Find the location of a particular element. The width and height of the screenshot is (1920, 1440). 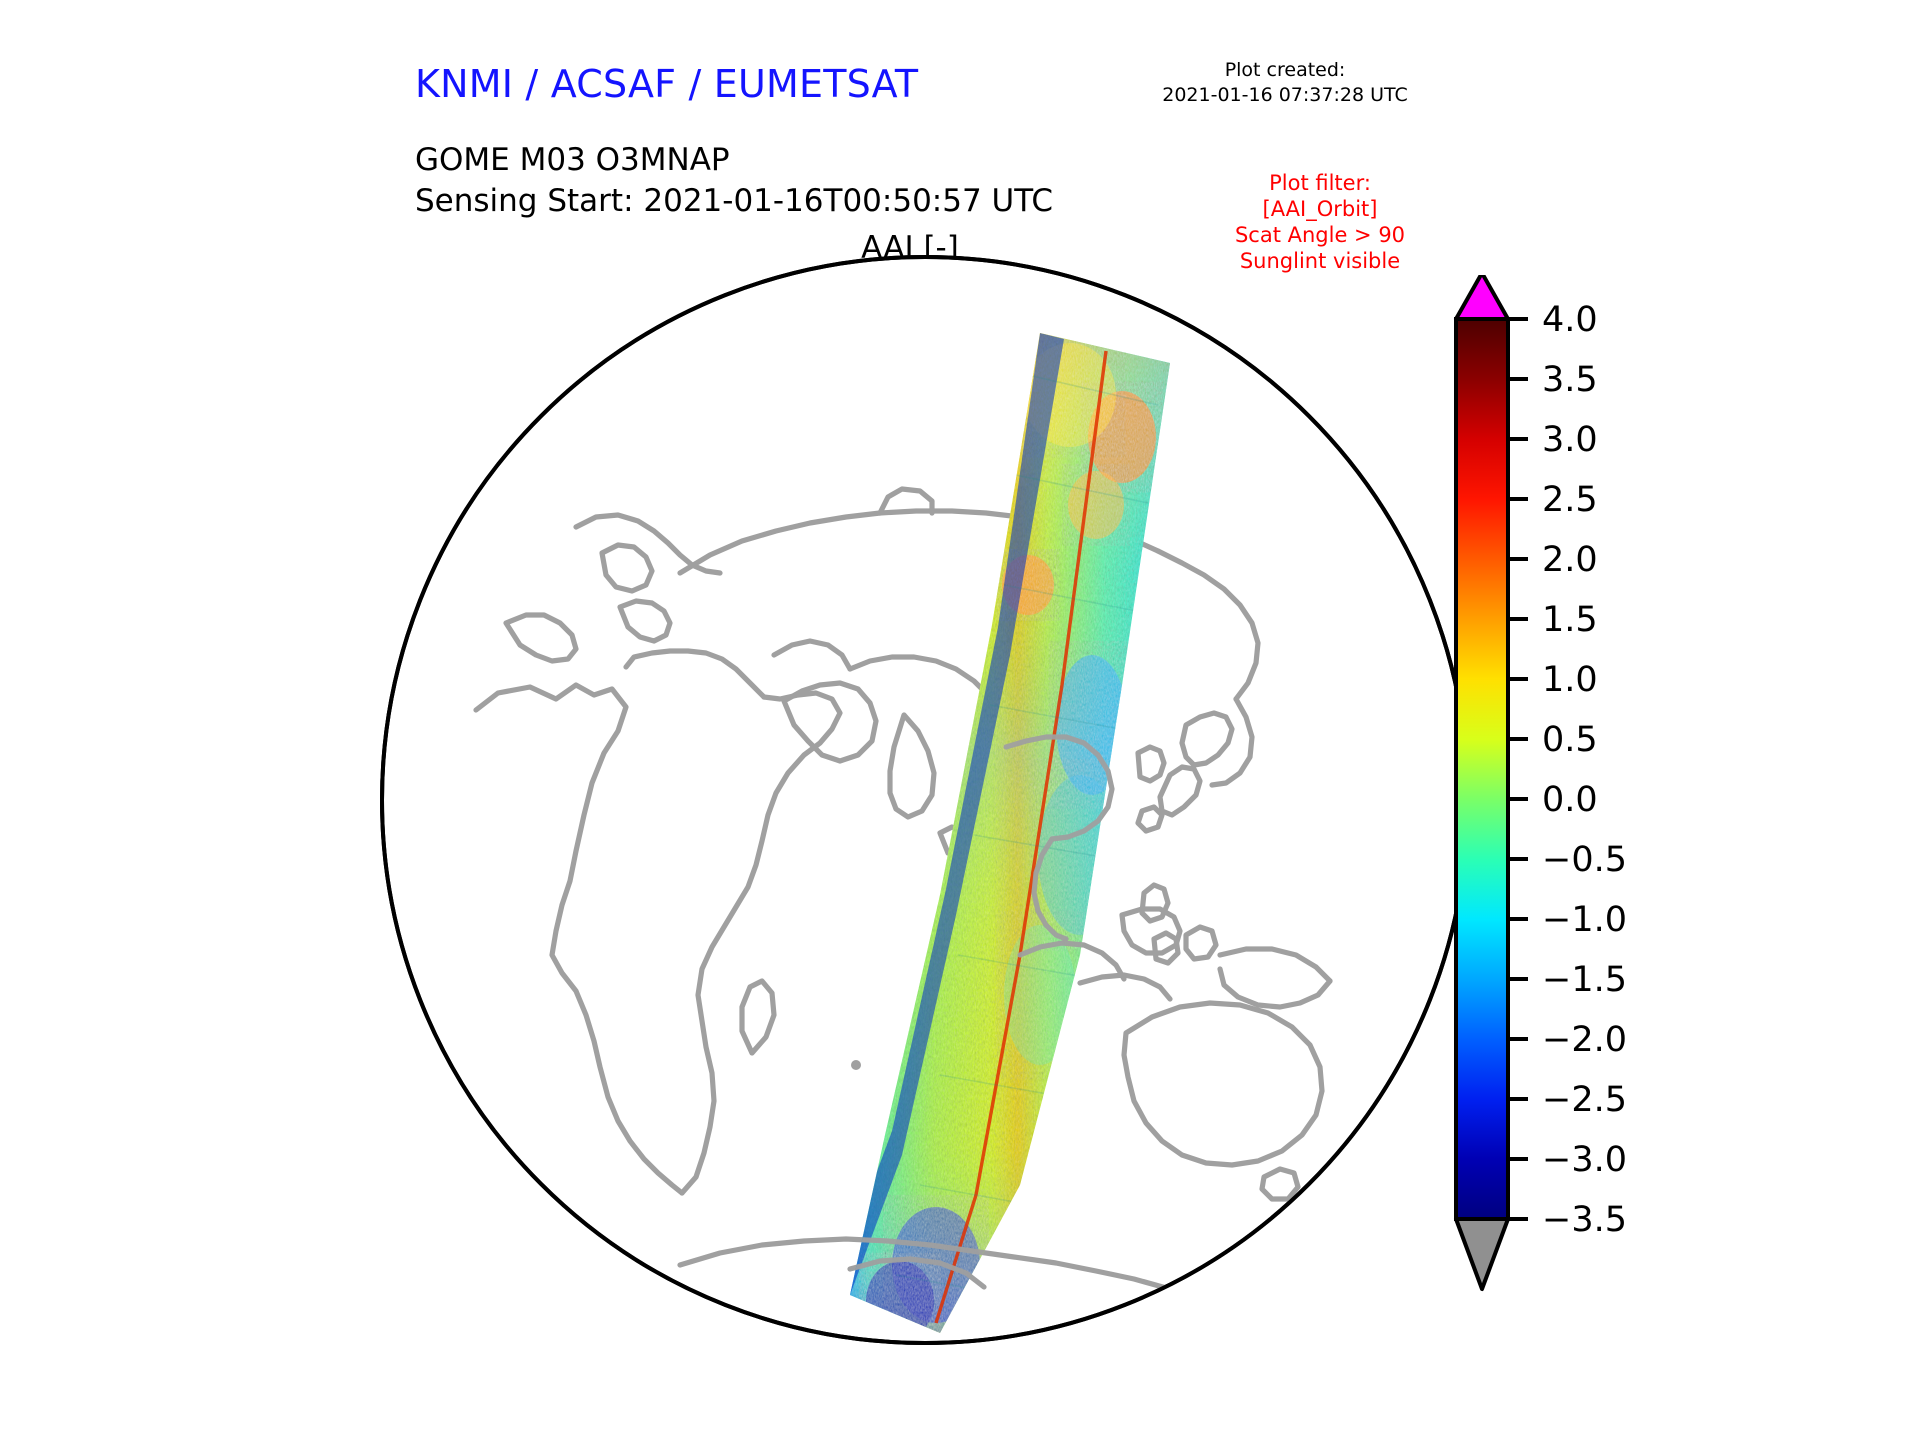

coastline-japan-honshu is located at coordinates (1180, 791).